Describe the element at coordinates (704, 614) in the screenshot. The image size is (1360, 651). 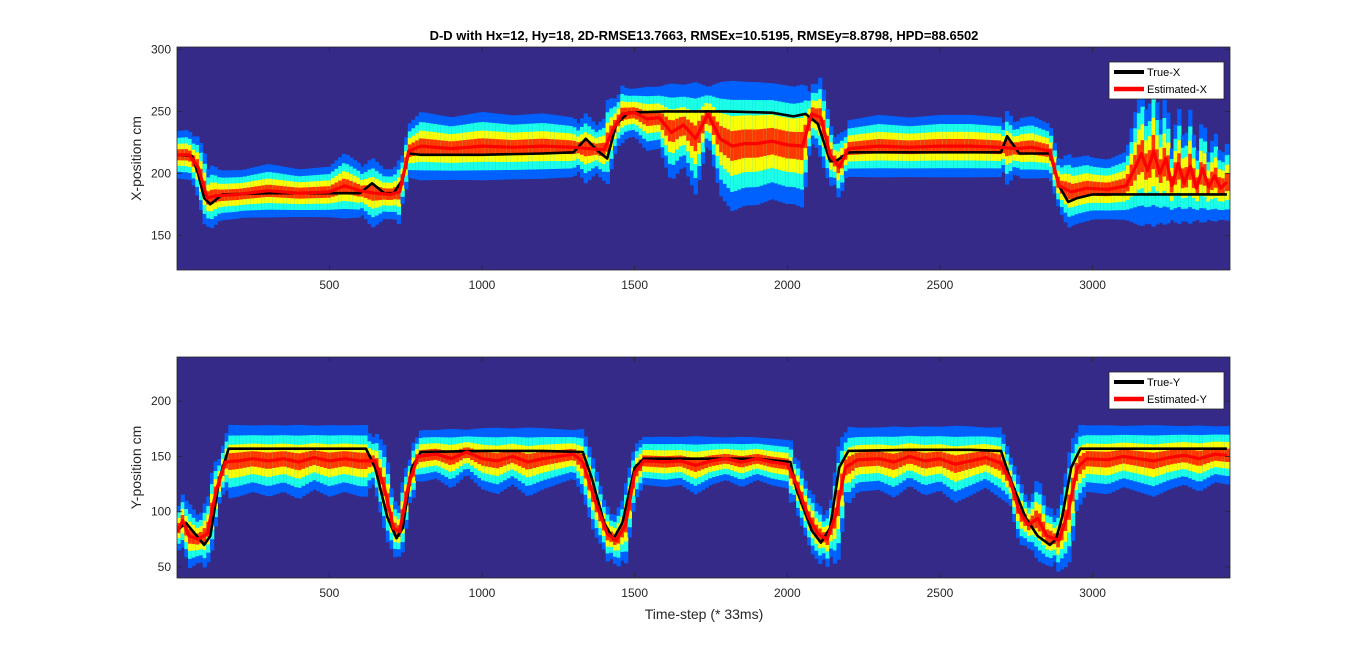
I see `bottom-x-axis-label: Time-step (* 33ms)` at that location.